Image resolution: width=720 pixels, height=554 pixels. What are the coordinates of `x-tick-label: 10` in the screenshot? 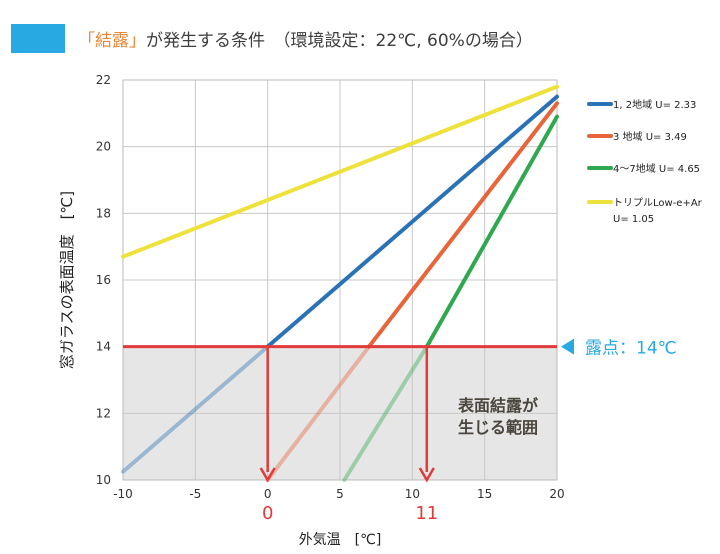 It's located at (412, 494).